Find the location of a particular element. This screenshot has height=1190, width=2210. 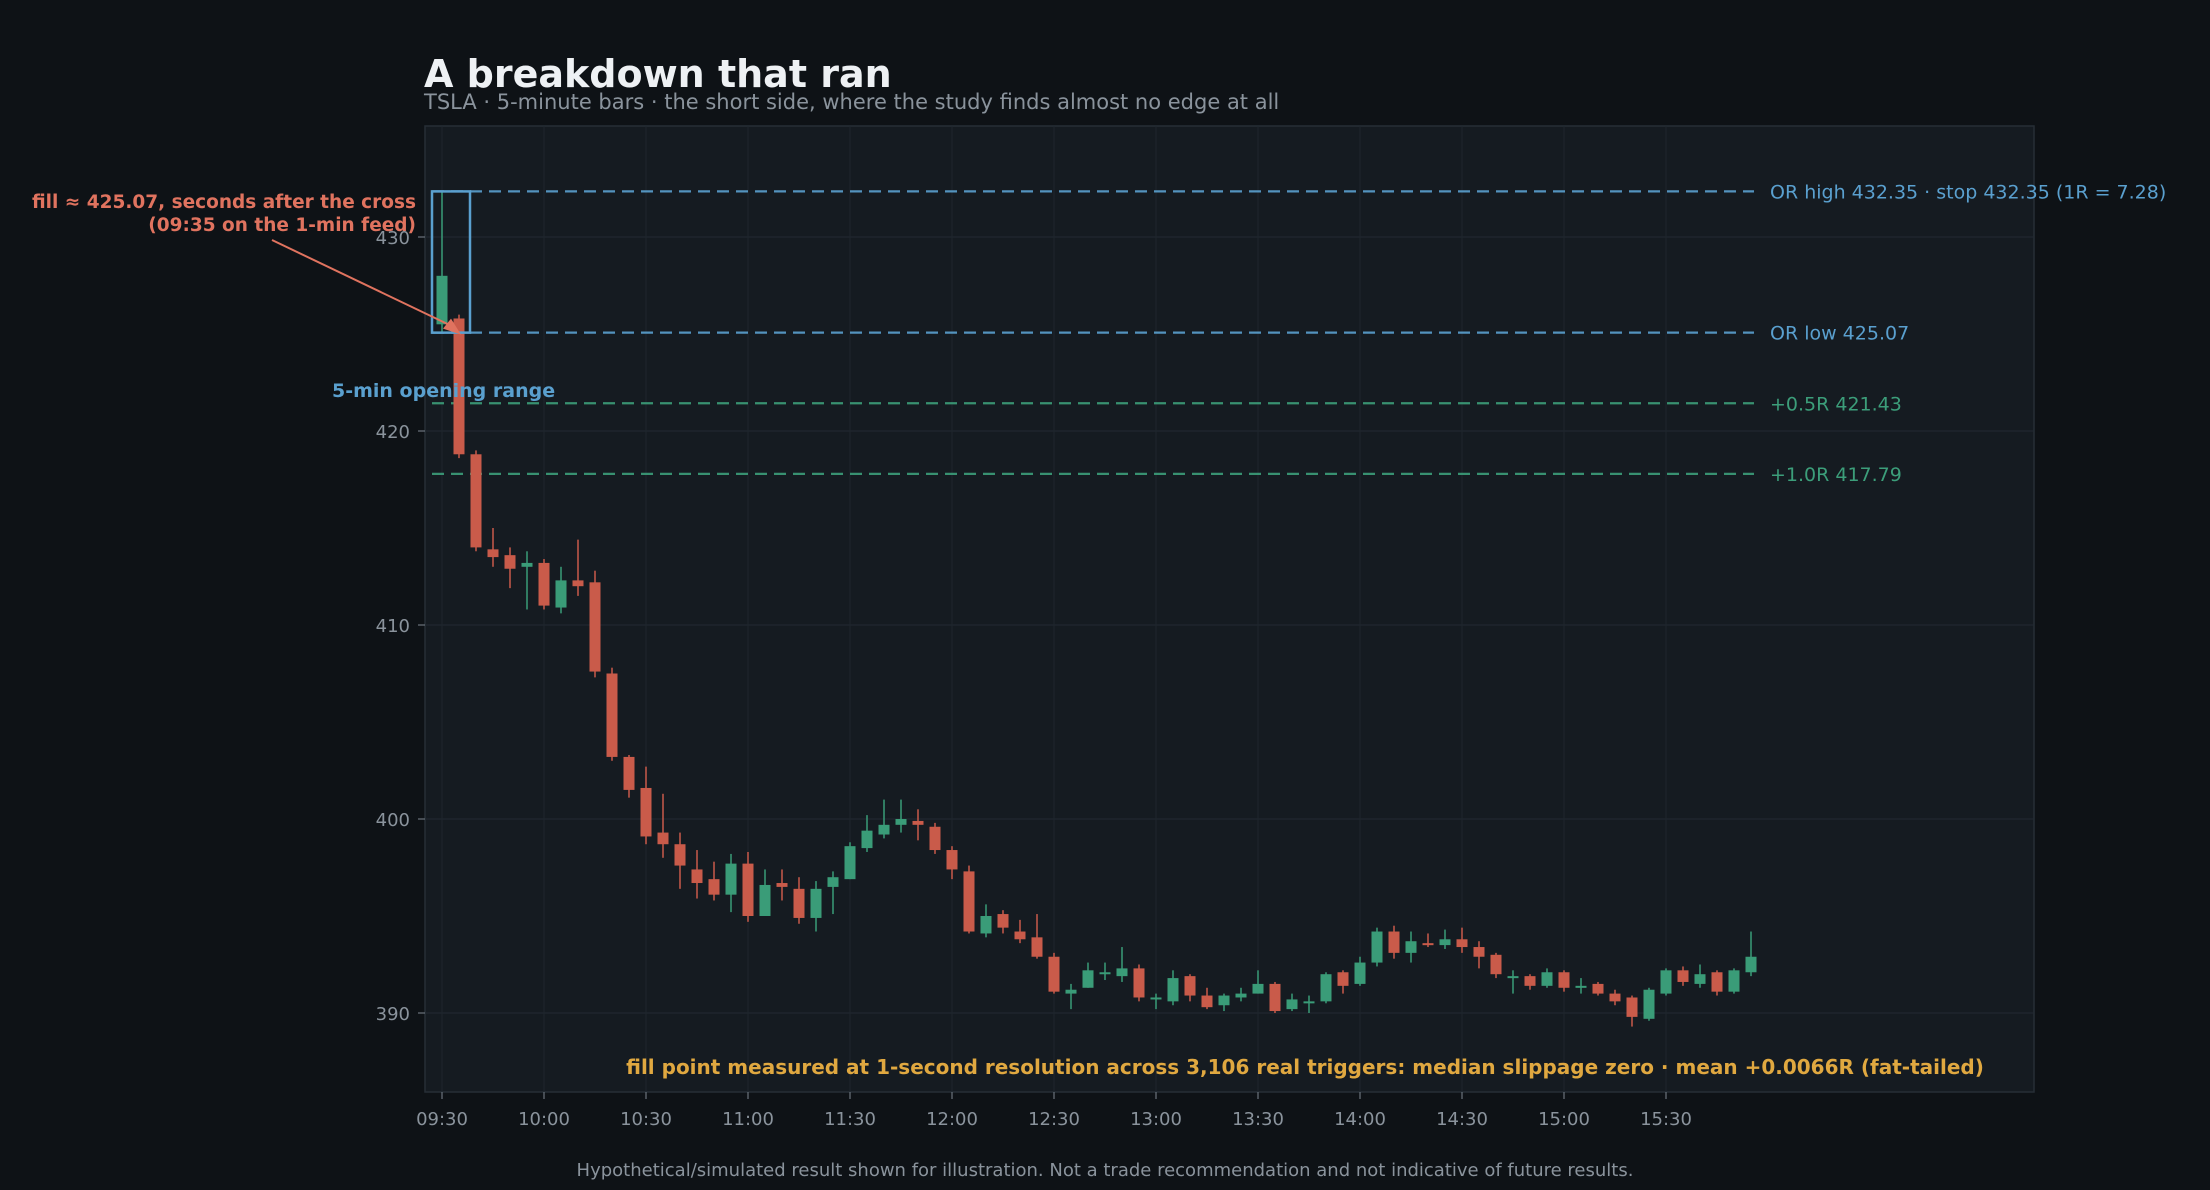

x-tick-label: 14:00 is located at coordinates (1360, 1119).